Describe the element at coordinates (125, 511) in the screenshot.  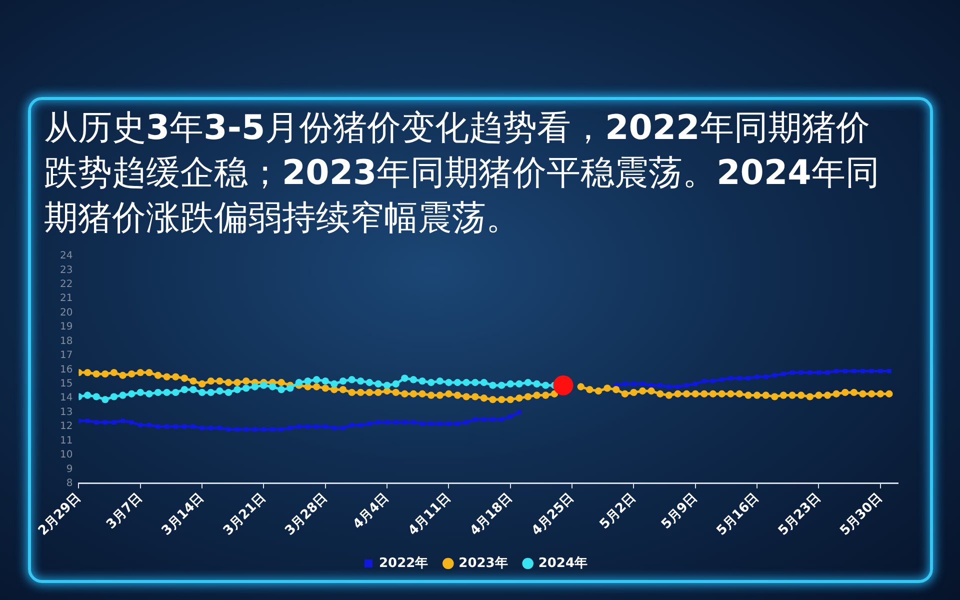
I see `x-tick-label: 3月7日` at that location.